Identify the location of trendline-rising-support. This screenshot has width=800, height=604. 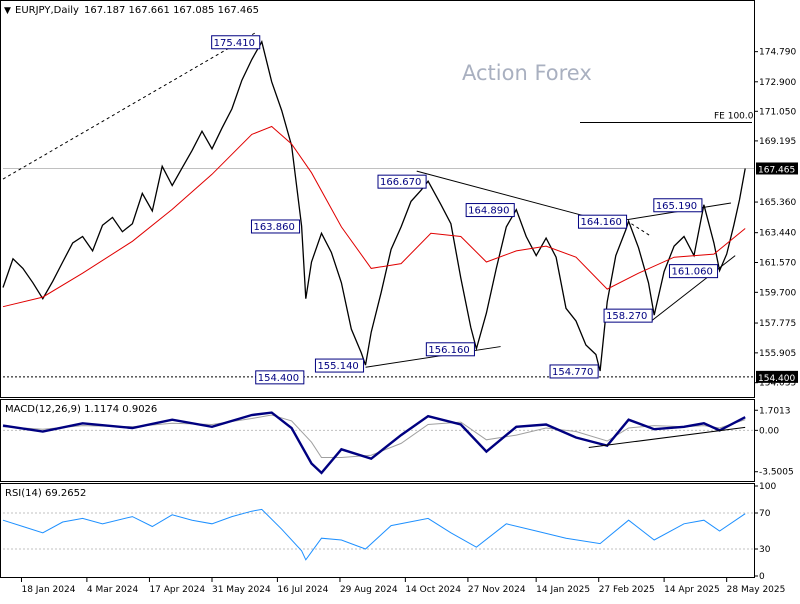
(433, 357).